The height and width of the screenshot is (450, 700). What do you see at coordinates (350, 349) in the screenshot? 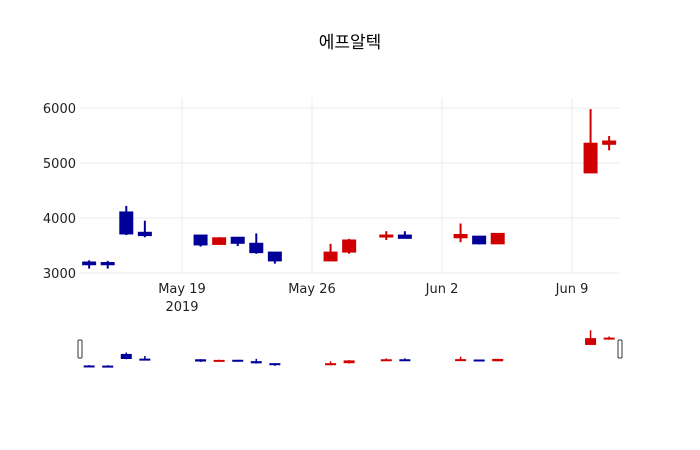
I see `range-slider` at bounding box center [350, 349].